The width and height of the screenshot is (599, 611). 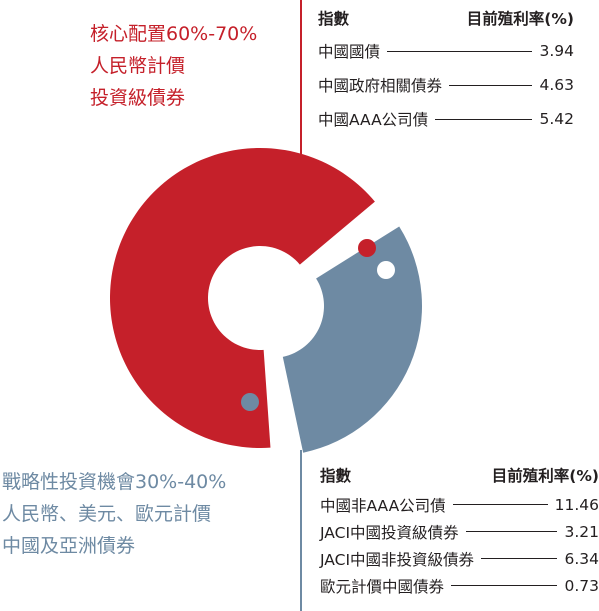 What do you see at coordinates (250, 402) in the screenshot?
I see `puzzle-tab-blue-bottom` at bounding box center [250, 402].